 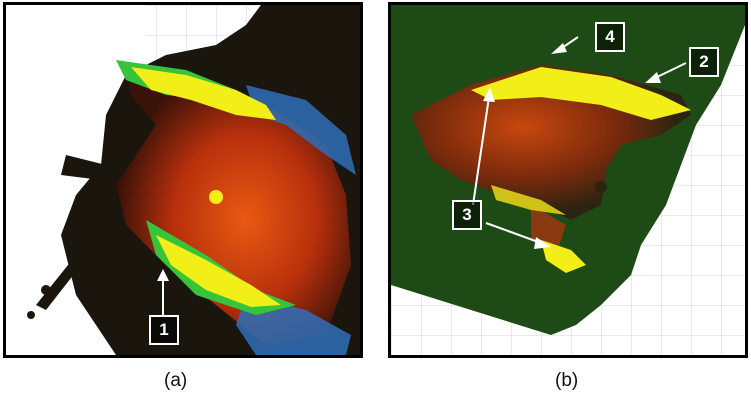 I want to click on caption-b: (b), so click(x=567, y=380).